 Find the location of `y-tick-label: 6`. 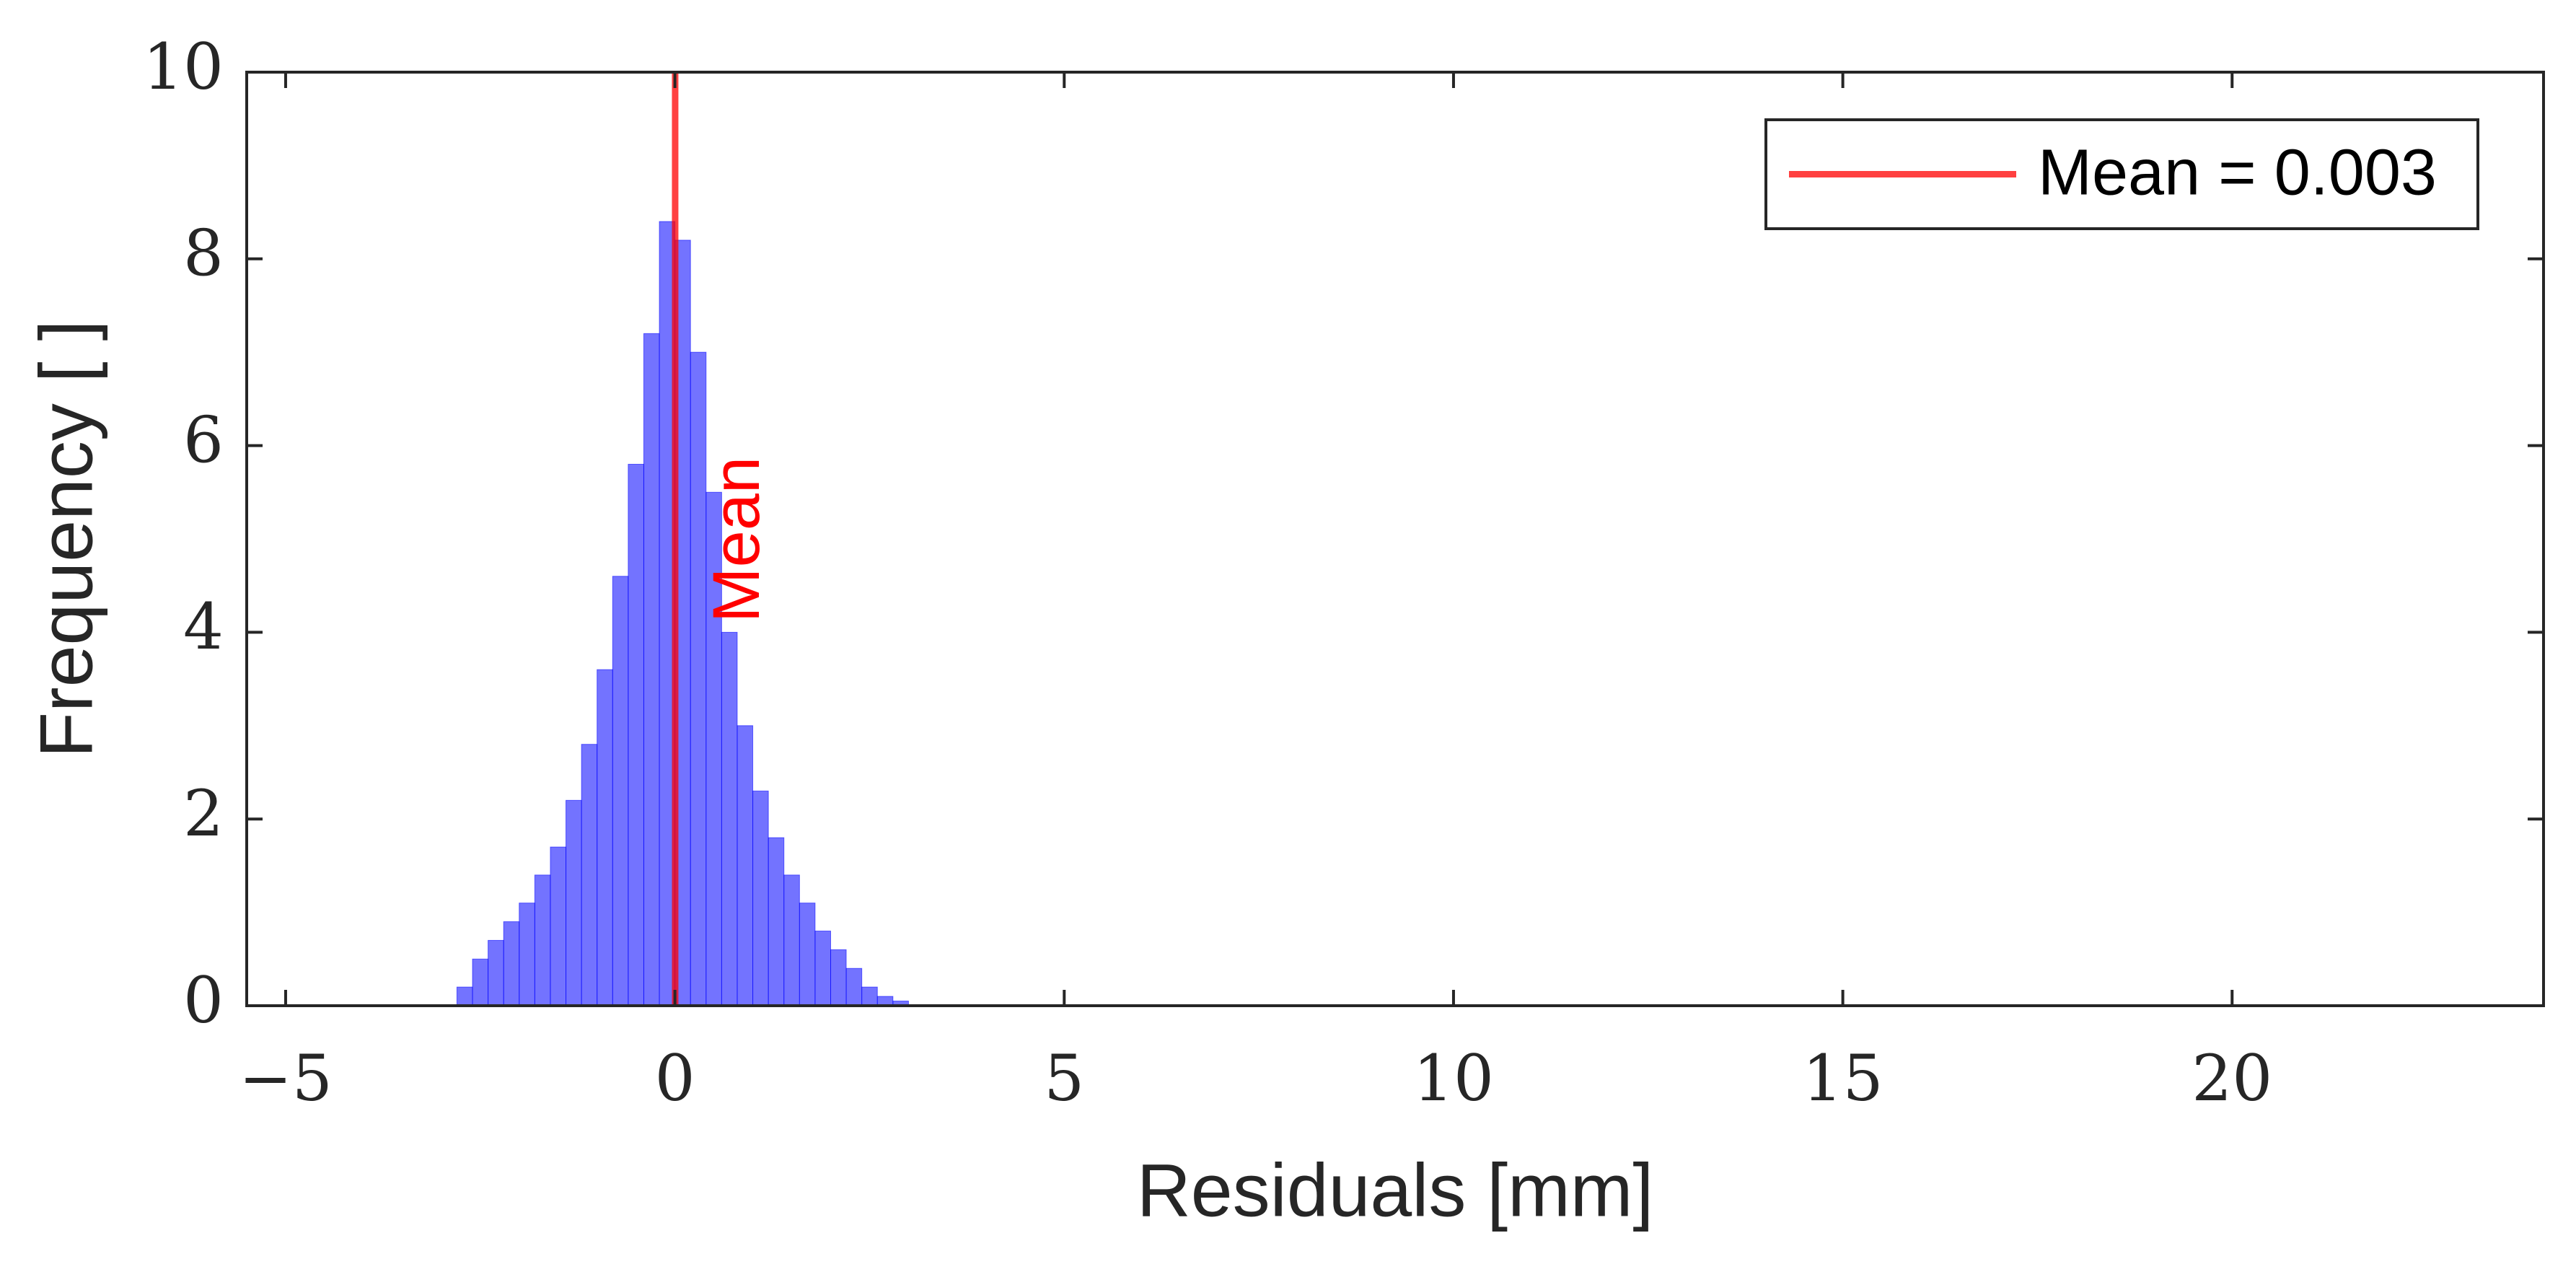

y-tick-label: 6 is located at coordinates (203, 440).